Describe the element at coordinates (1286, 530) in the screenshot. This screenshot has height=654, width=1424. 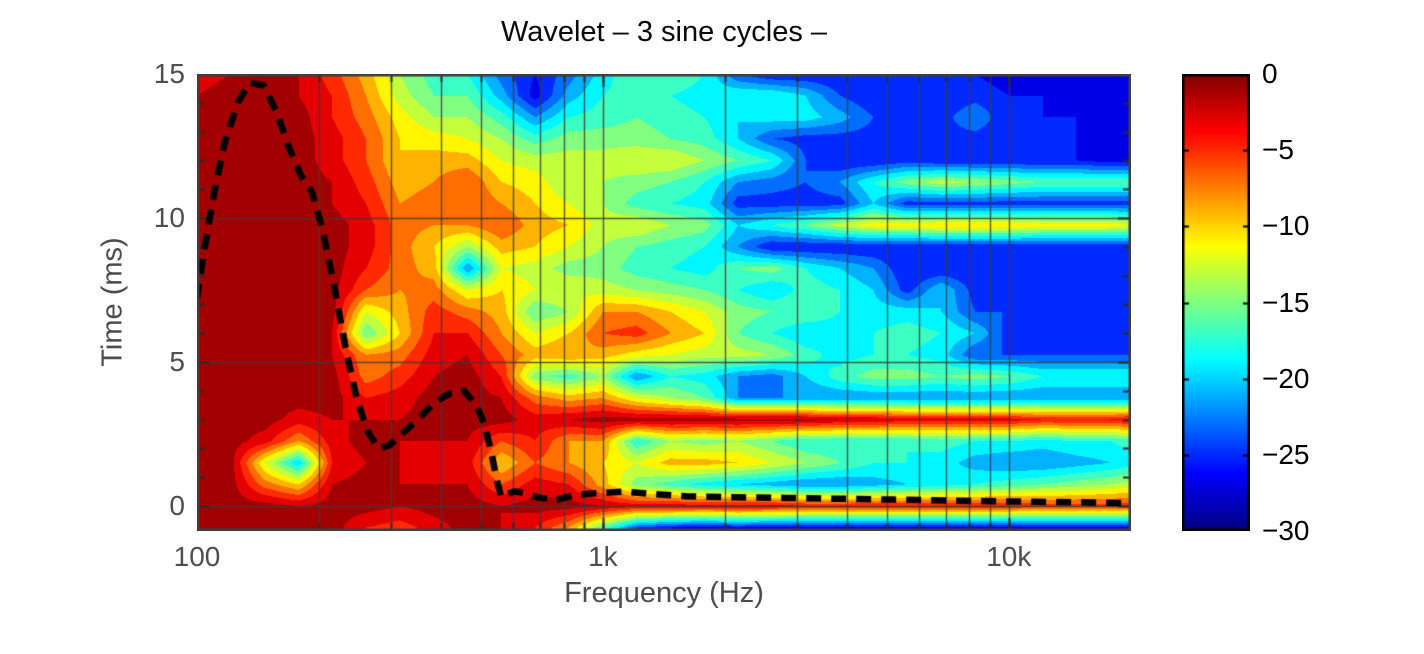
I see `colorbar-tick-label--30: −30` at that location.